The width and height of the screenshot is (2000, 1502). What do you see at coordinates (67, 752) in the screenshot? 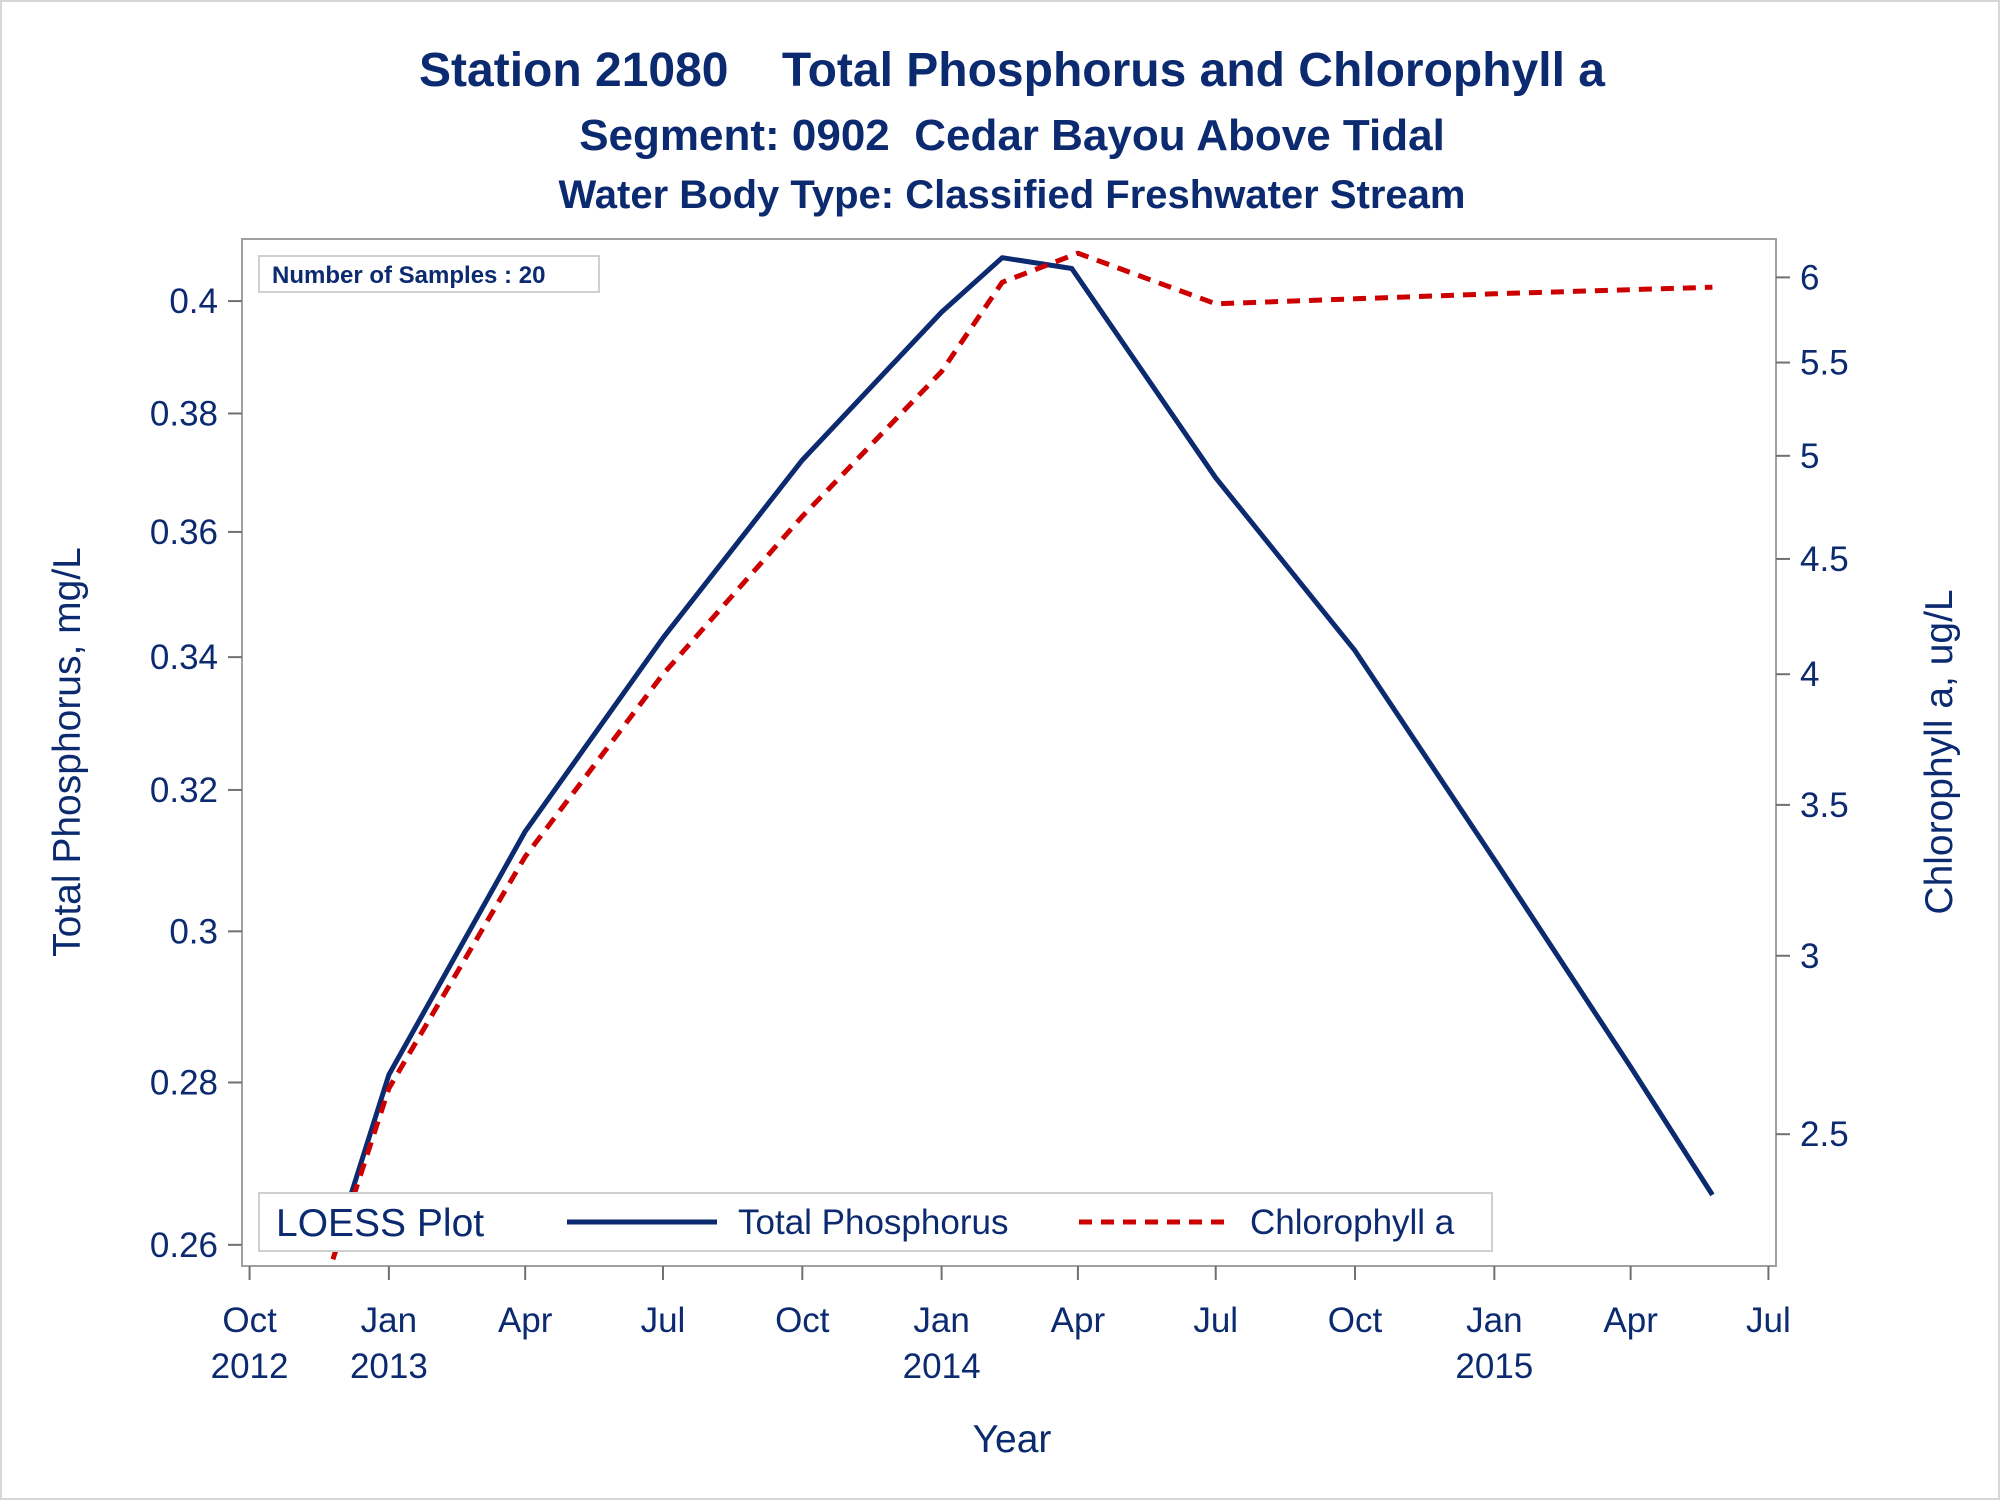
I see `y-axis-label: Total Phosphorus, mg/L` at bounding box center [67, 752].